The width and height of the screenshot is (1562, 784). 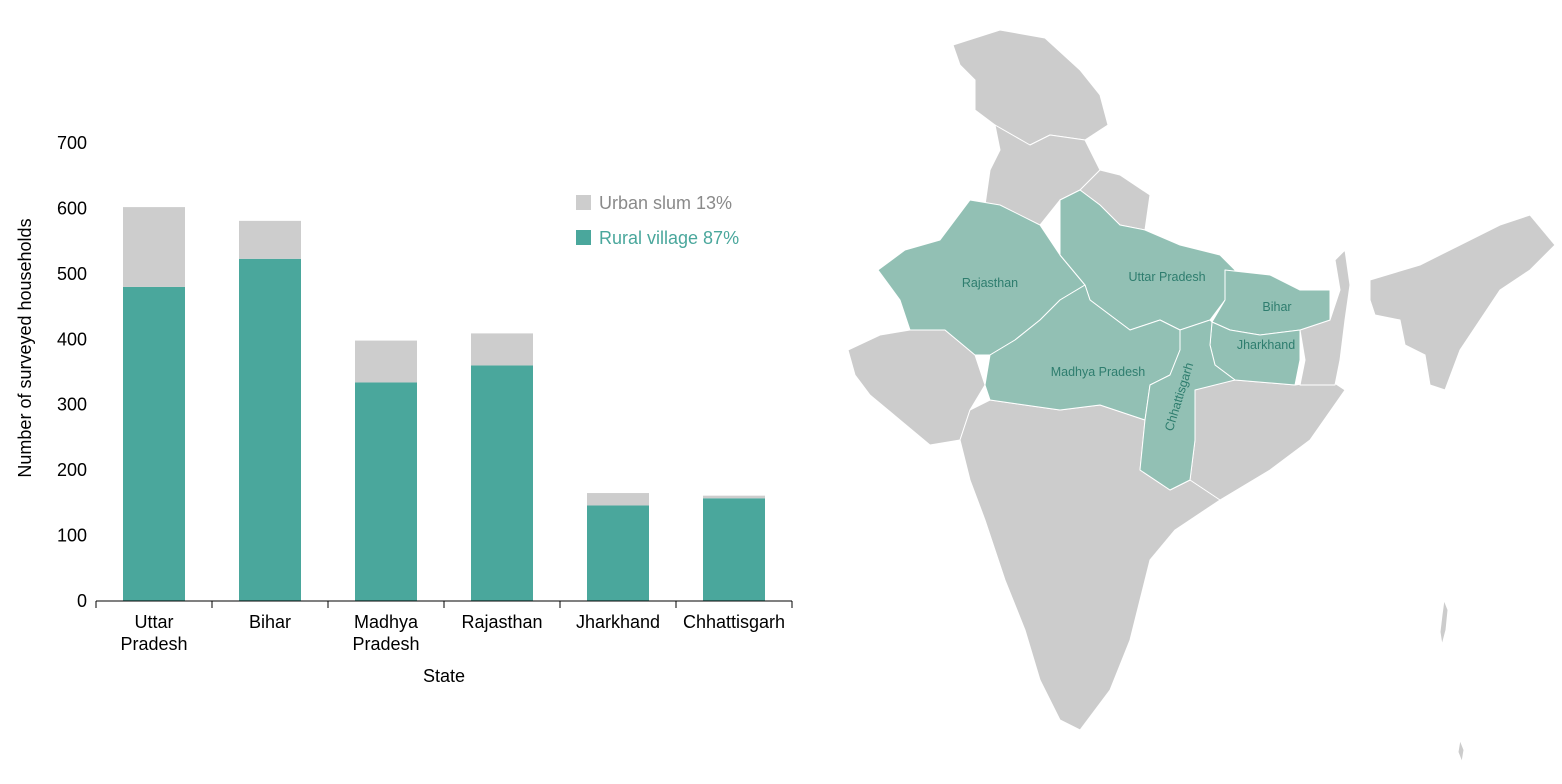 I want to click on y-tick-label: 700, so click(x=72, y=143).